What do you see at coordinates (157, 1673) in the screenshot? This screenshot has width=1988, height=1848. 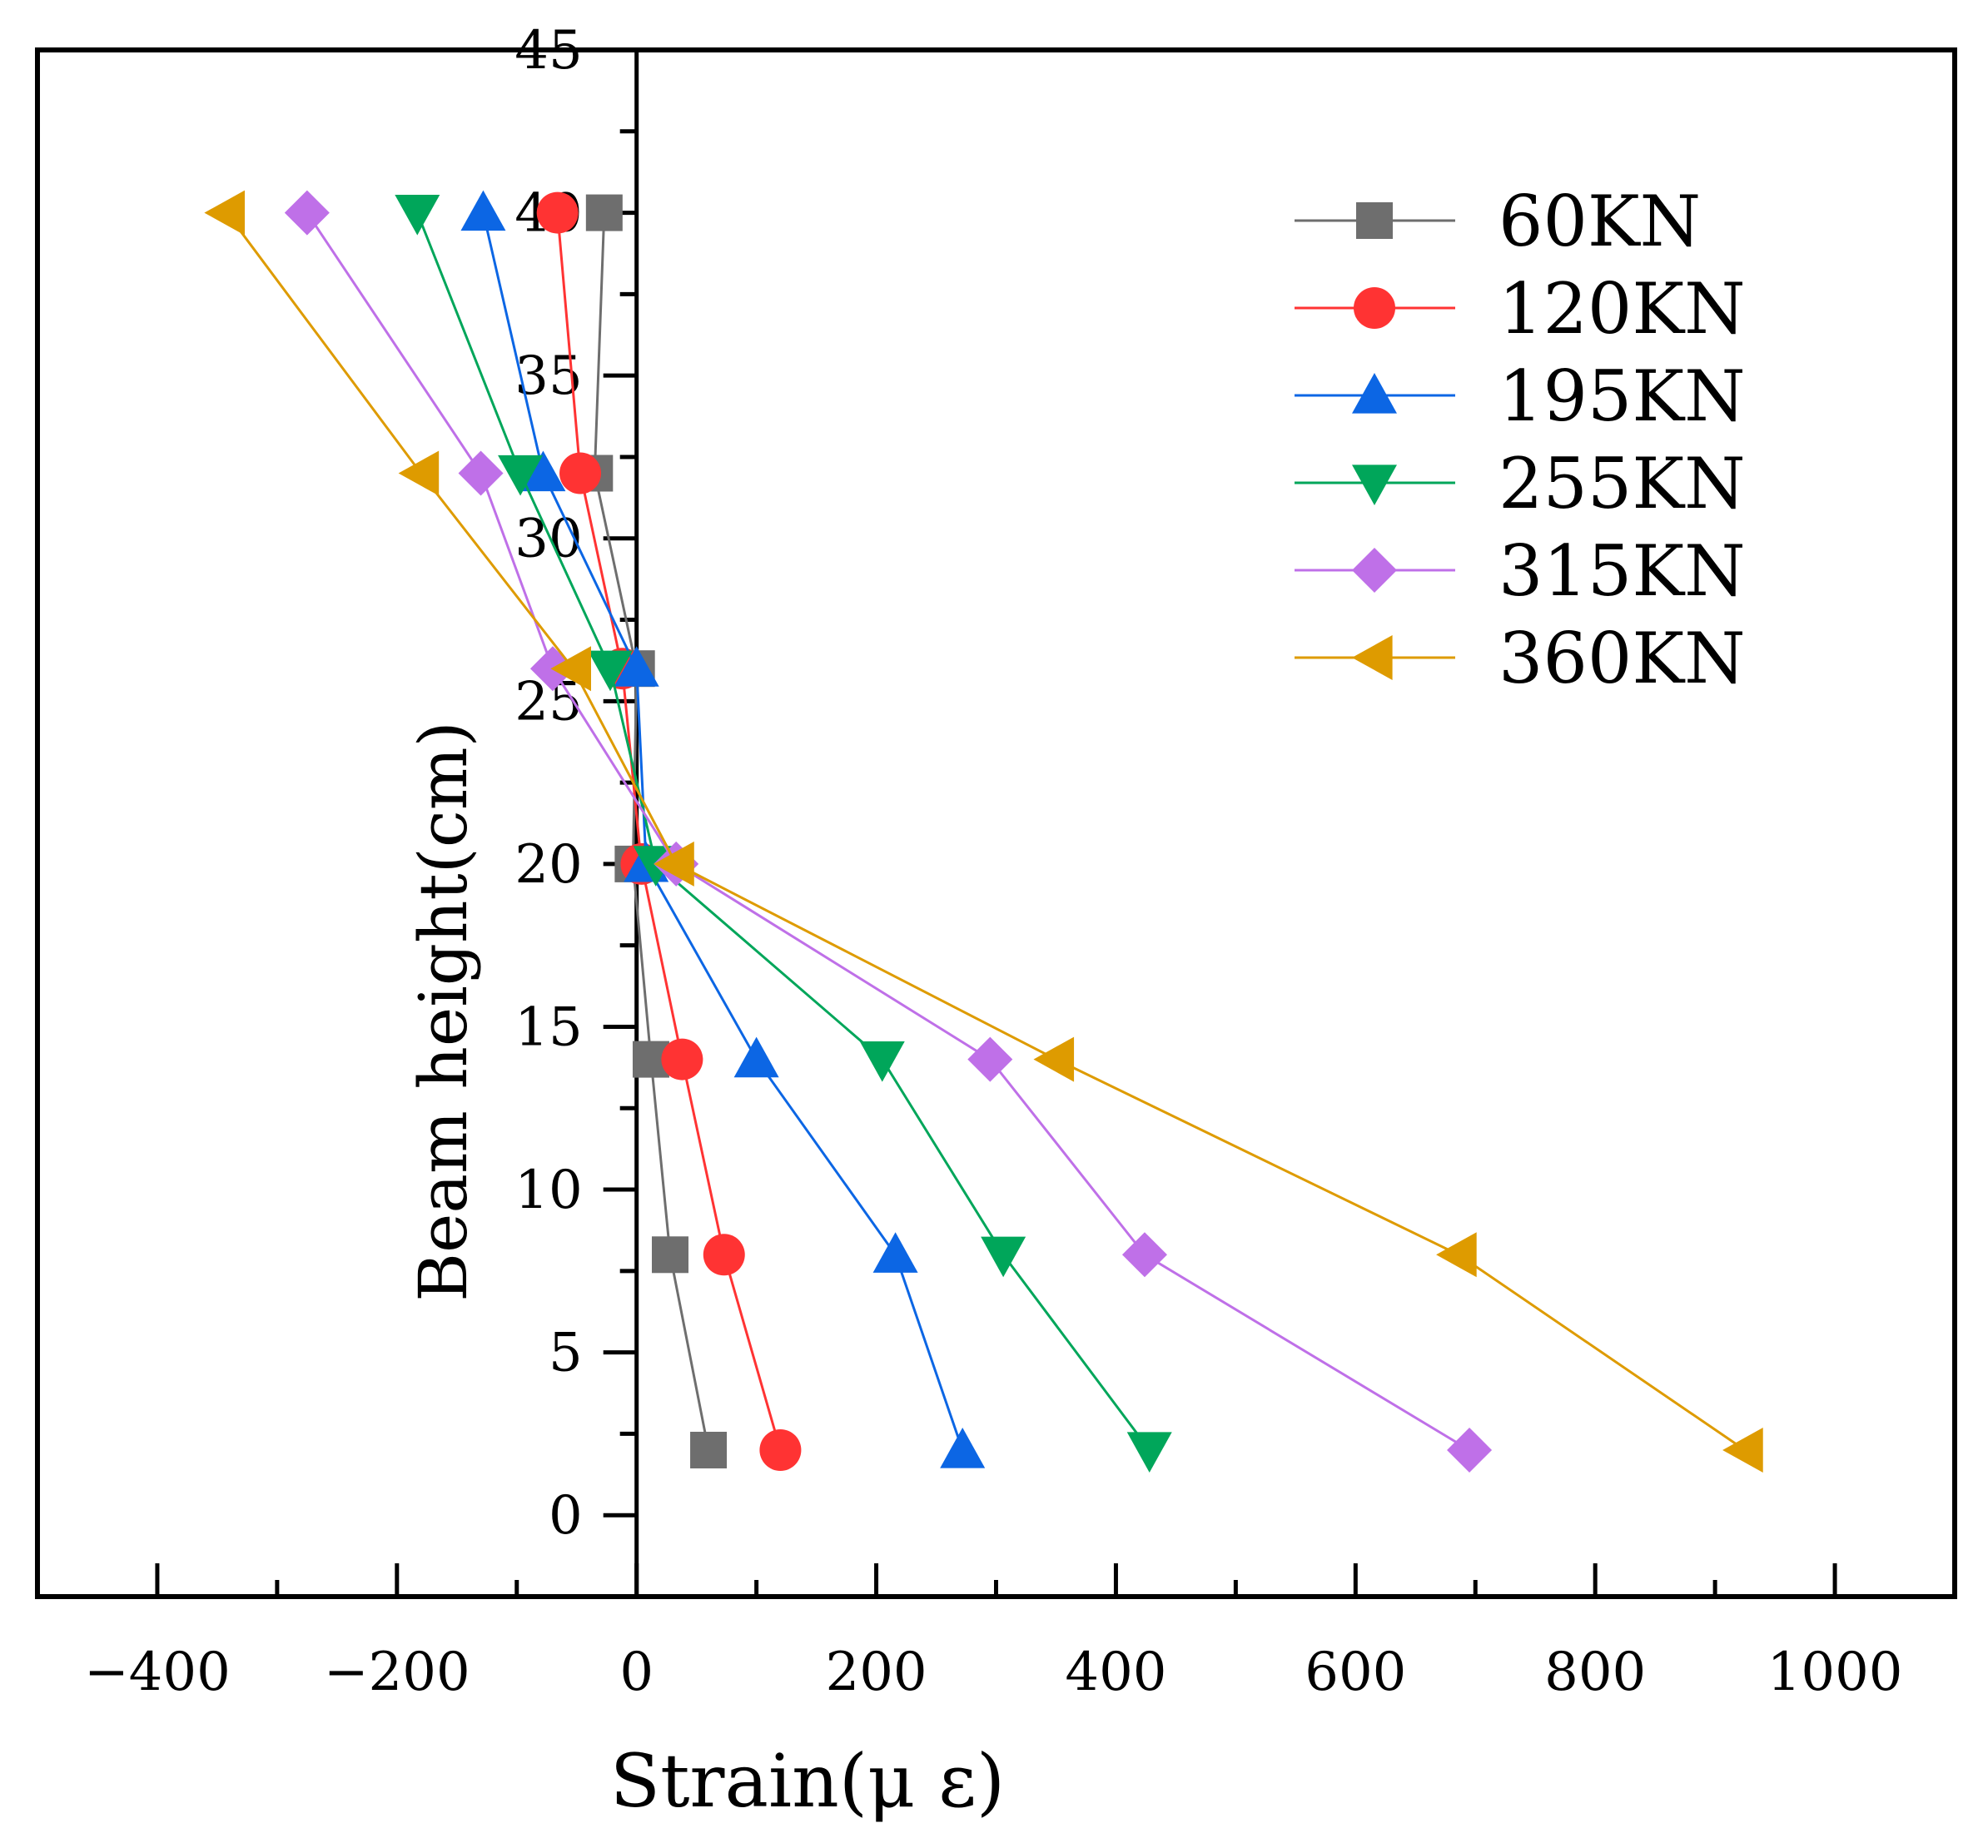 I see `x-tick-label: −400` at bounding box center [157, 1673].